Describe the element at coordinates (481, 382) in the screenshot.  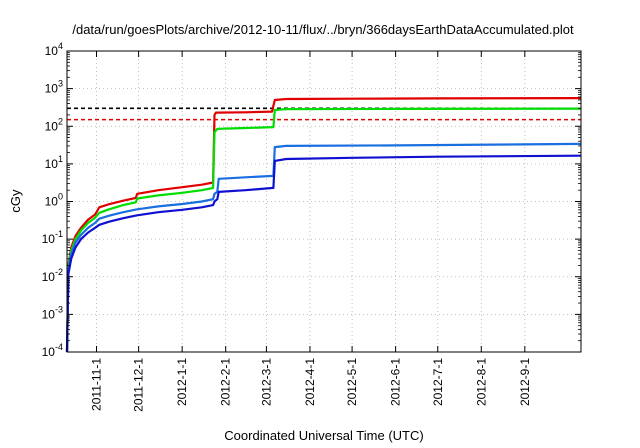
I see `x-tick-label: 2012-8-1` at that location.